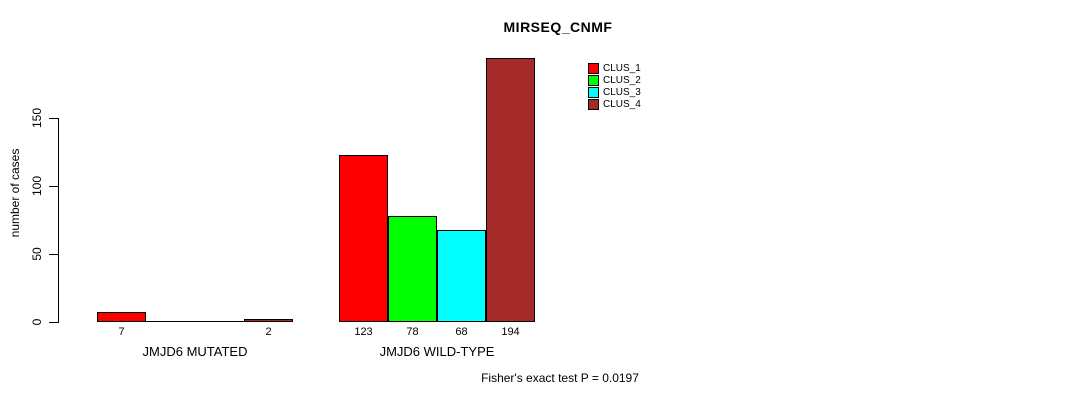  I want to click on bar-clus-3-jmjd6-mutated, so click(219, 321).